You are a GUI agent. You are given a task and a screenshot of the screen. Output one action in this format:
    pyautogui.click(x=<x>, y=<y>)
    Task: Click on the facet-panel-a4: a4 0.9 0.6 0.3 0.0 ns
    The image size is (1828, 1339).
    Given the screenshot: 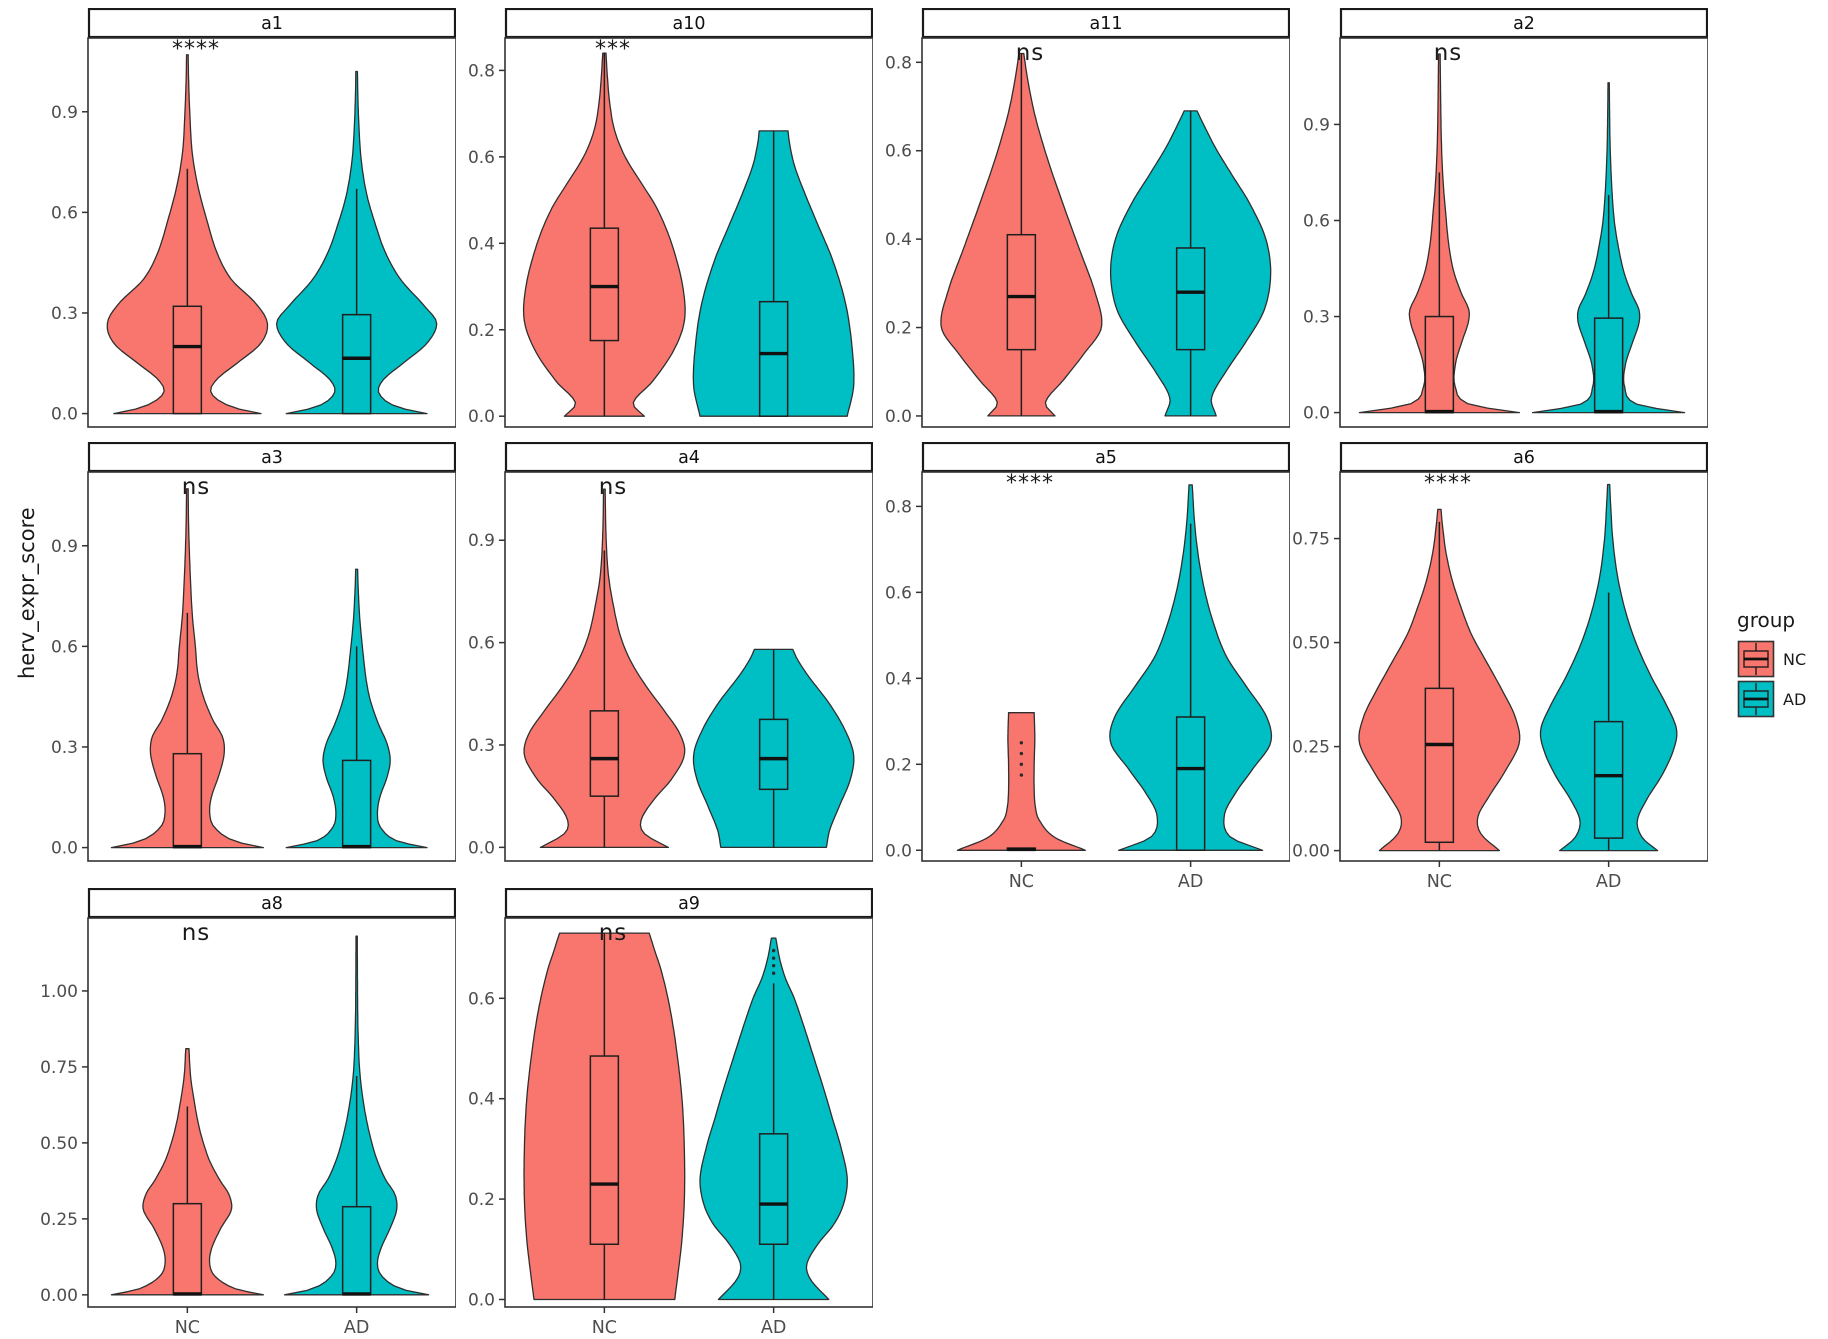 What is the action you would take?
    pyautogui.click(x=659, y=669)
    